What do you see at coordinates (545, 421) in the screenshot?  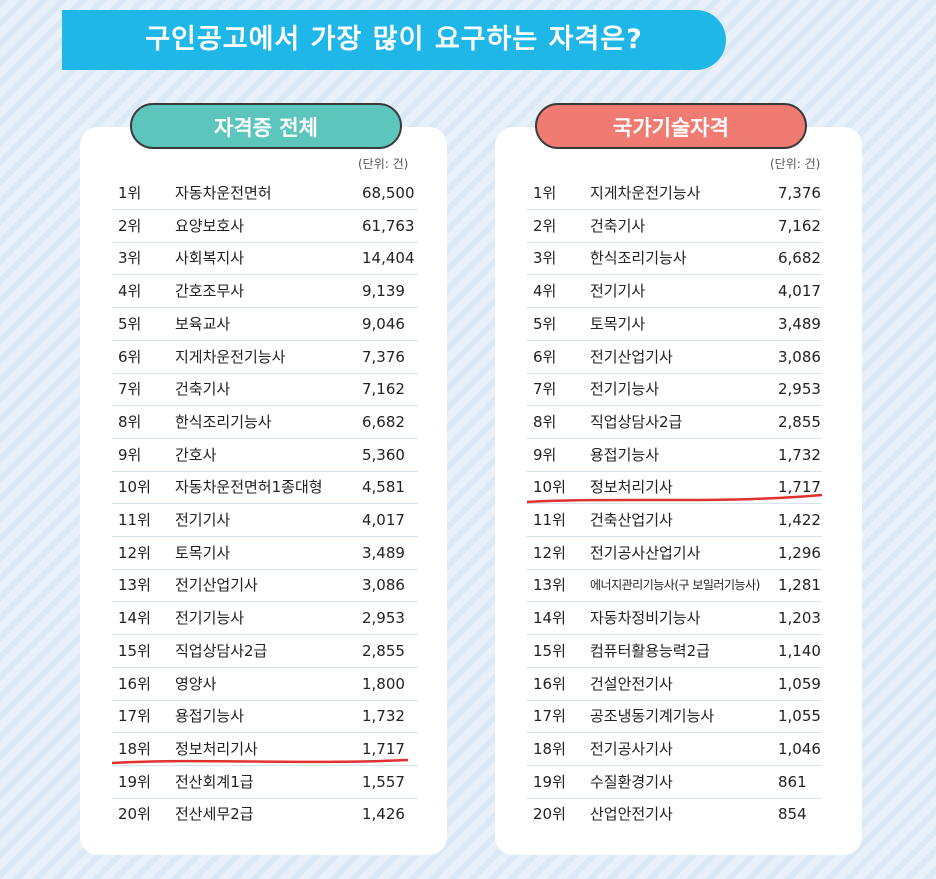 I see `rank: 8위` at bounding box center [545, 421].